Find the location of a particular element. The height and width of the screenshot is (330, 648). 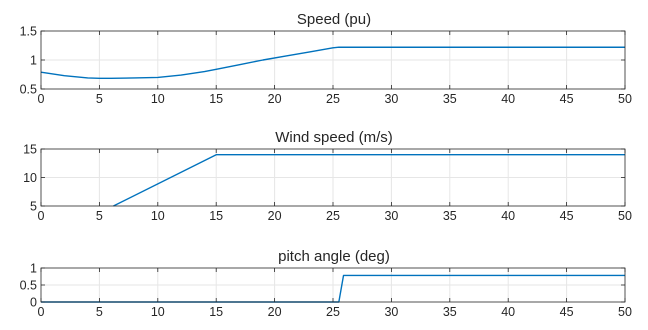

pitch-angle-y-tick-label: 1 is located at coordinates (33, 269).